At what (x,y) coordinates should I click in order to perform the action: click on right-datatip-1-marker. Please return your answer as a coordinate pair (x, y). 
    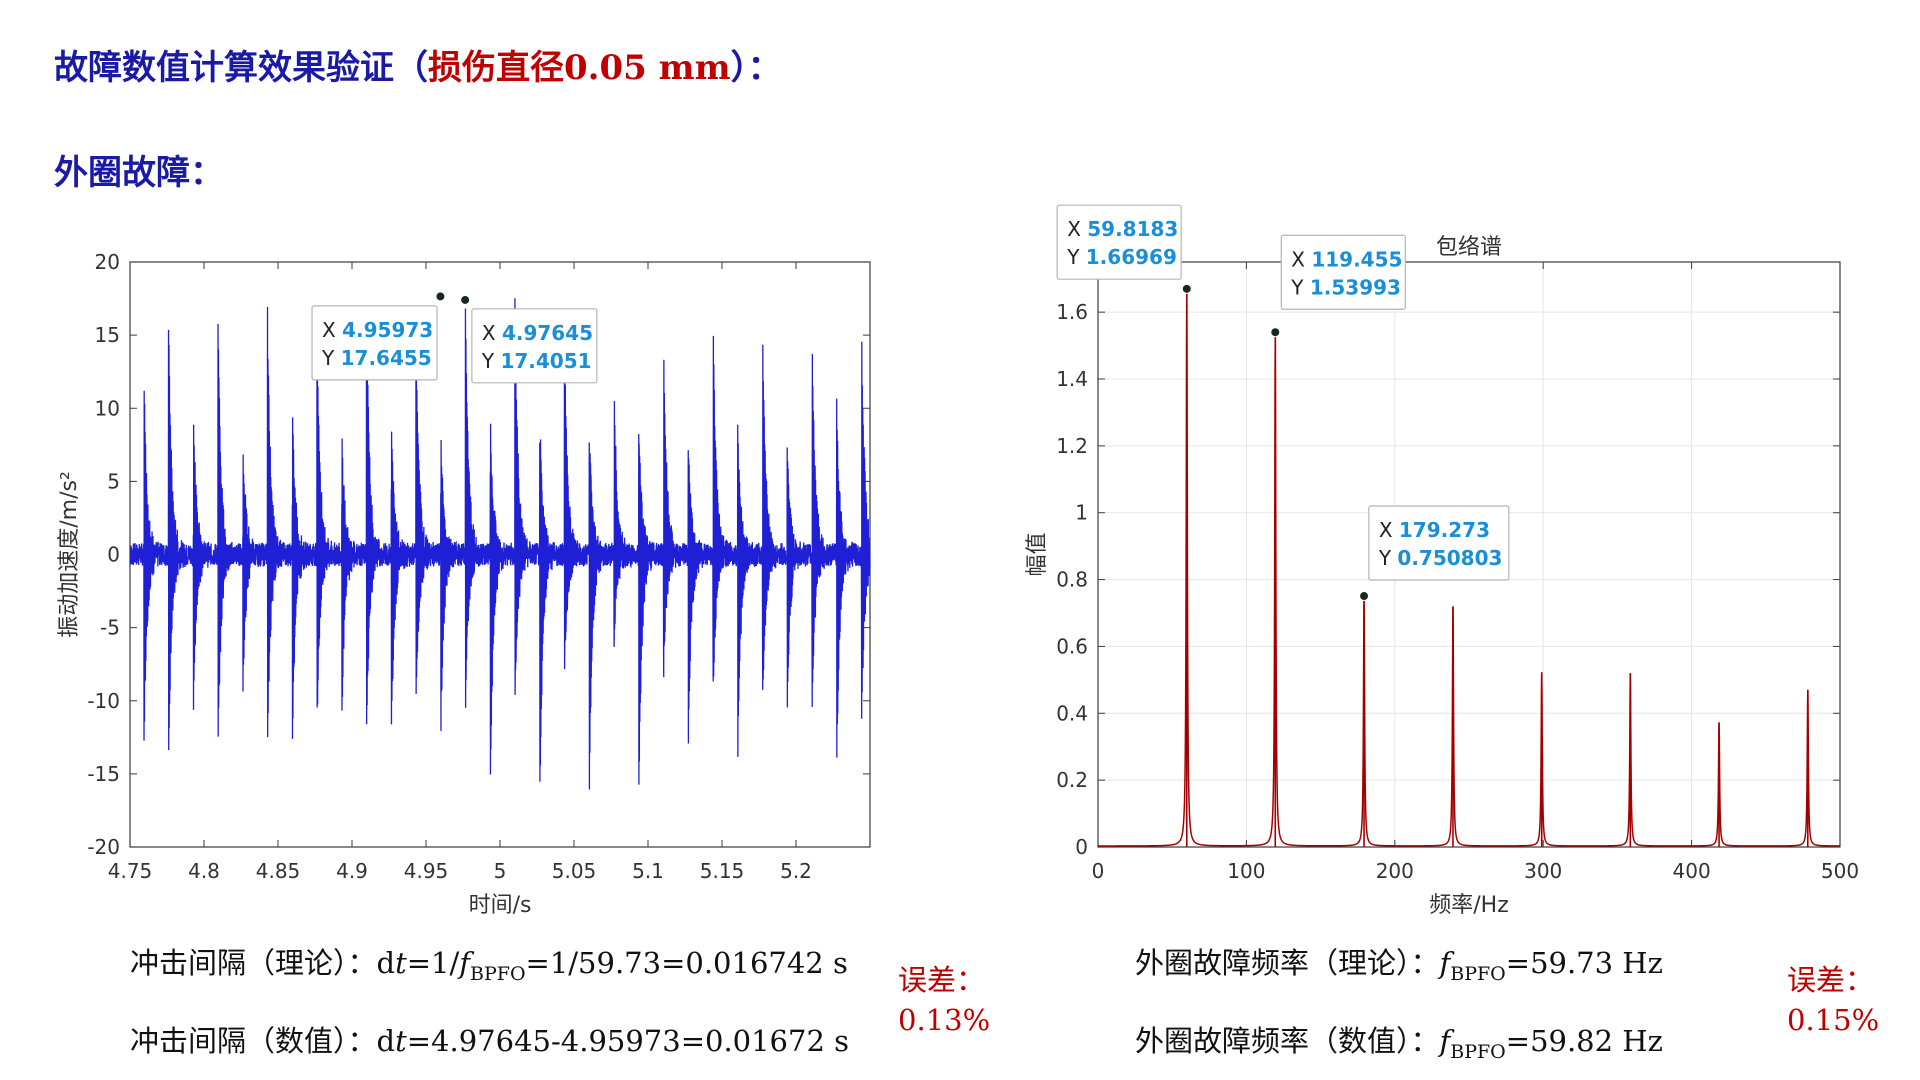
    Looking at the image, I should click on (1186, 288).